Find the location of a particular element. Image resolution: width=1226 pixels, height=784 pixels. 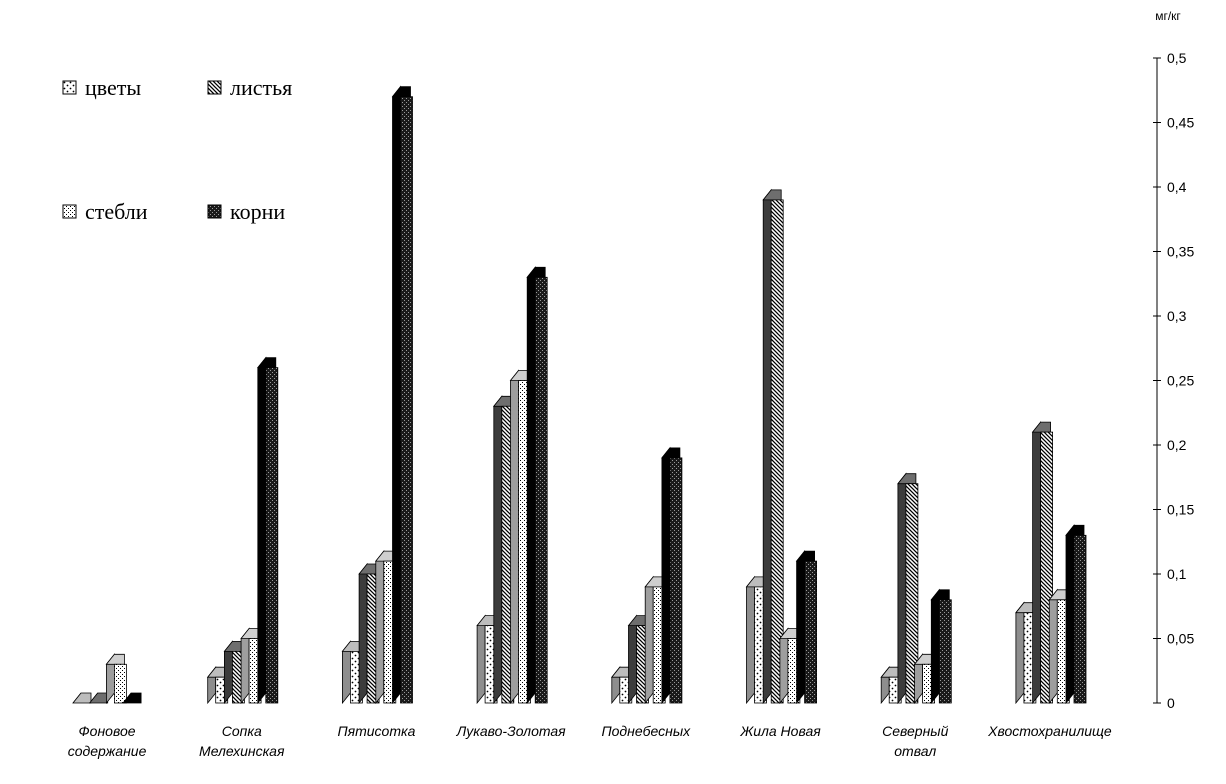

y-axis: 0 0,05 0,1 0,15 0,2 0,25 0,3 0,35 0,4 0,45 0,5 is located at coordinates (1173, 380).